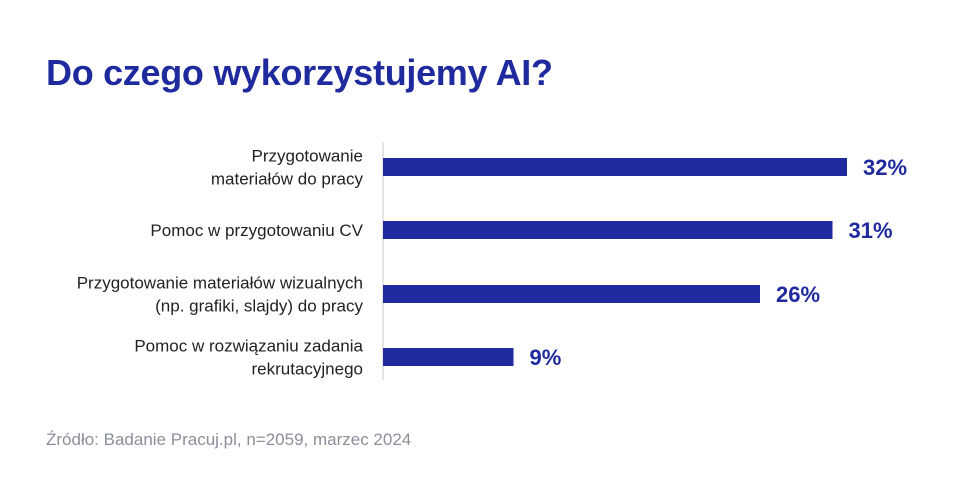  I want to click on category-label-3-line-1: Przygotowanie materiałów wizualnych, so click(220, 283).